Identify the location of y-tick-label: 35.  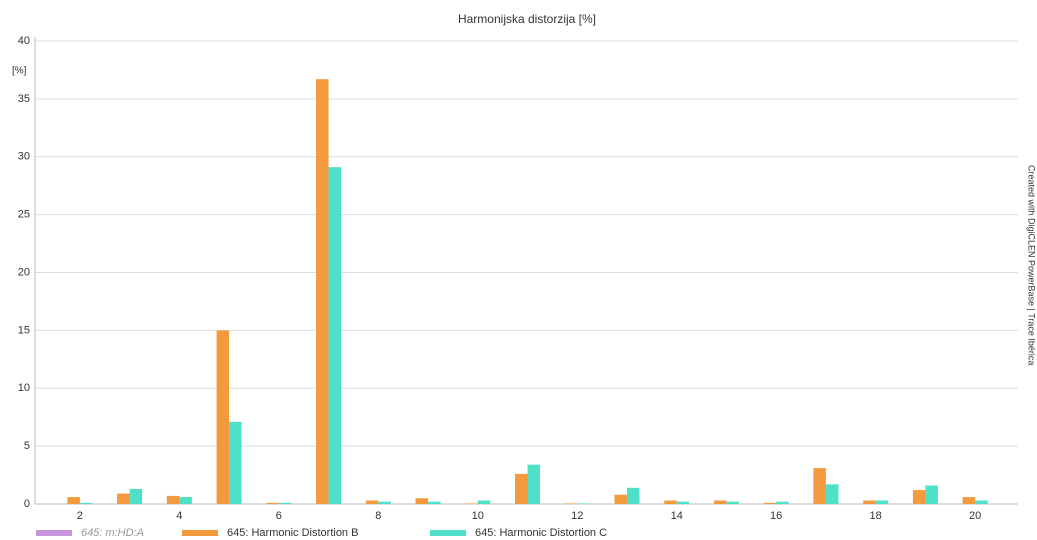
(24, 99).